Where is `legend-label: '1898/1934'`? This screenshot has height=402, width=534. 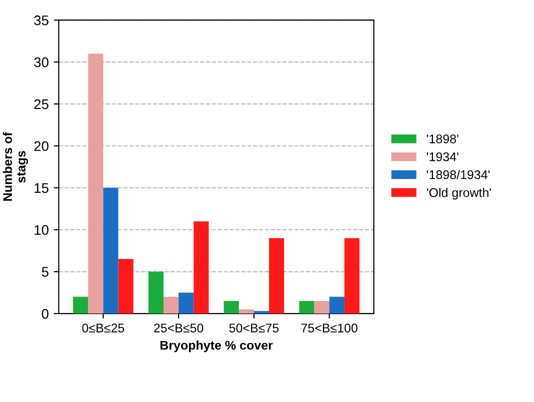
legend-label: '1898/1934' is located at coordinates (458, 175).